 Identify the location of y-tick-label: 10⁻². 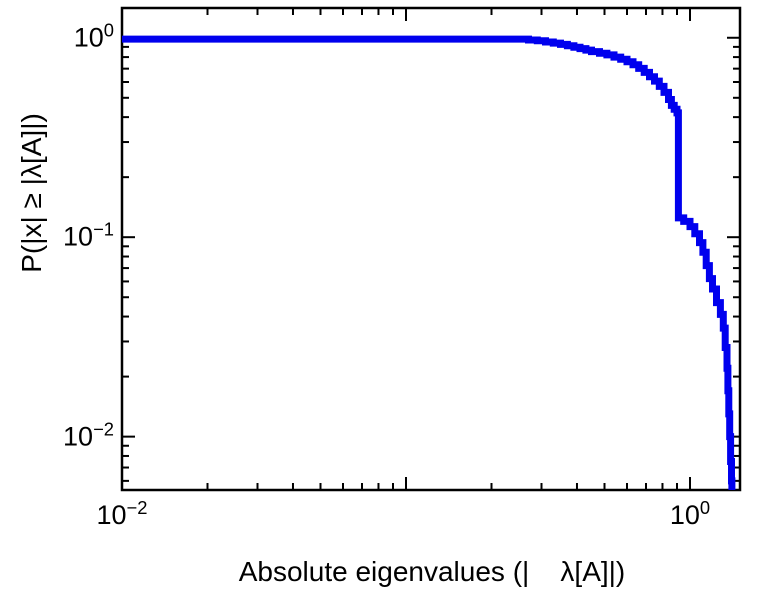
(88, 435).